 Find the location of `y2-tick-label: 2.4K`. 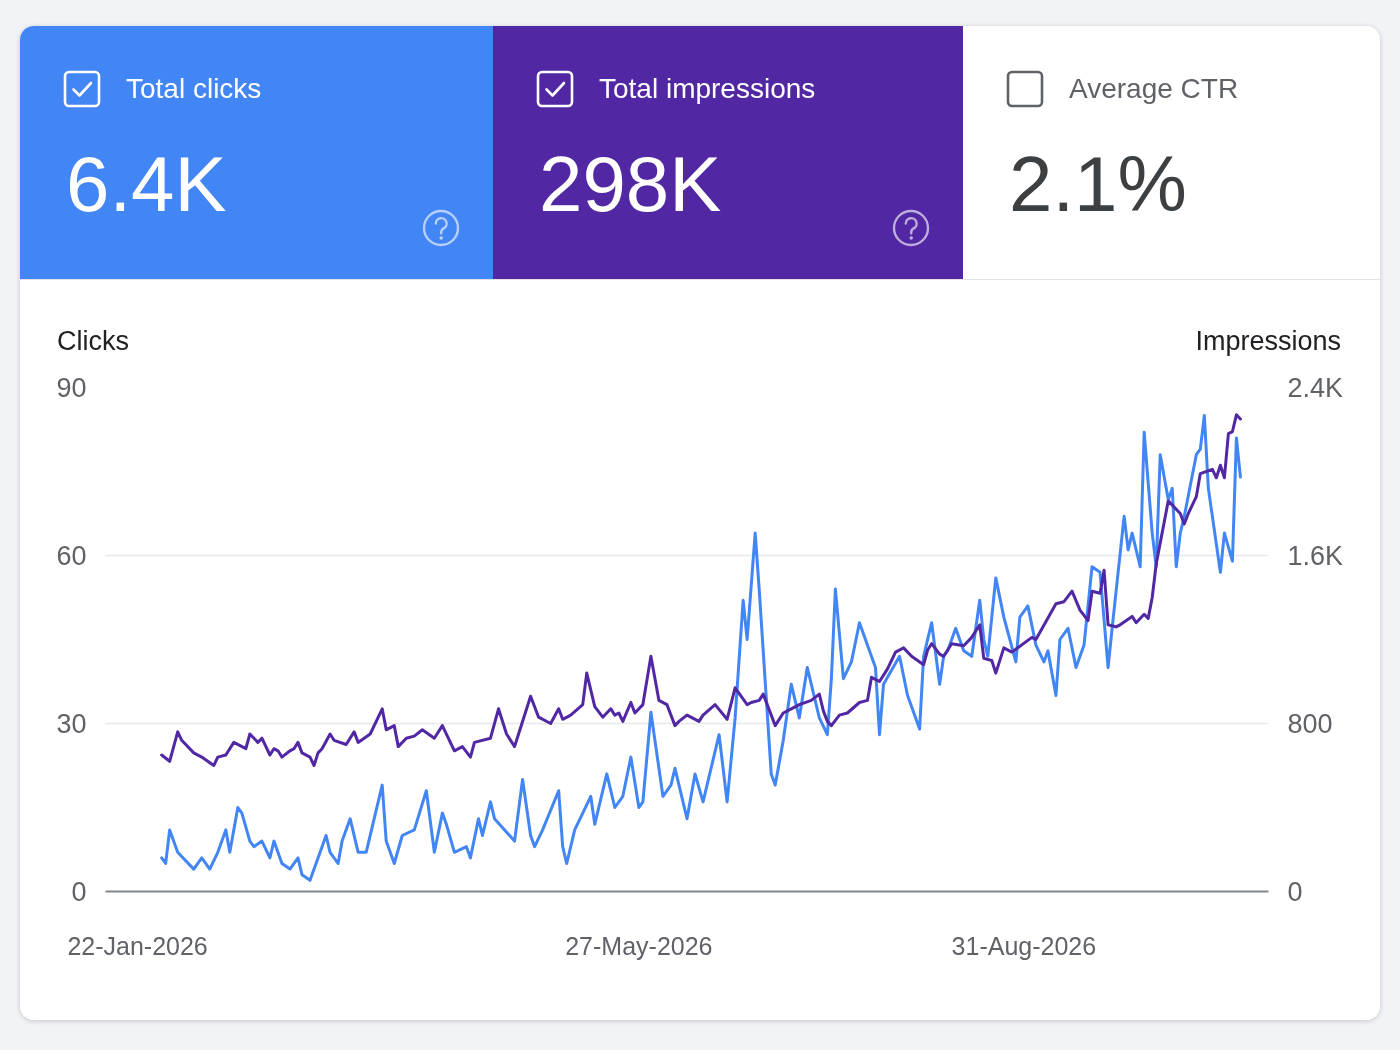

y2-tick-label: 2.4K is located at coordinates (1315, 387).